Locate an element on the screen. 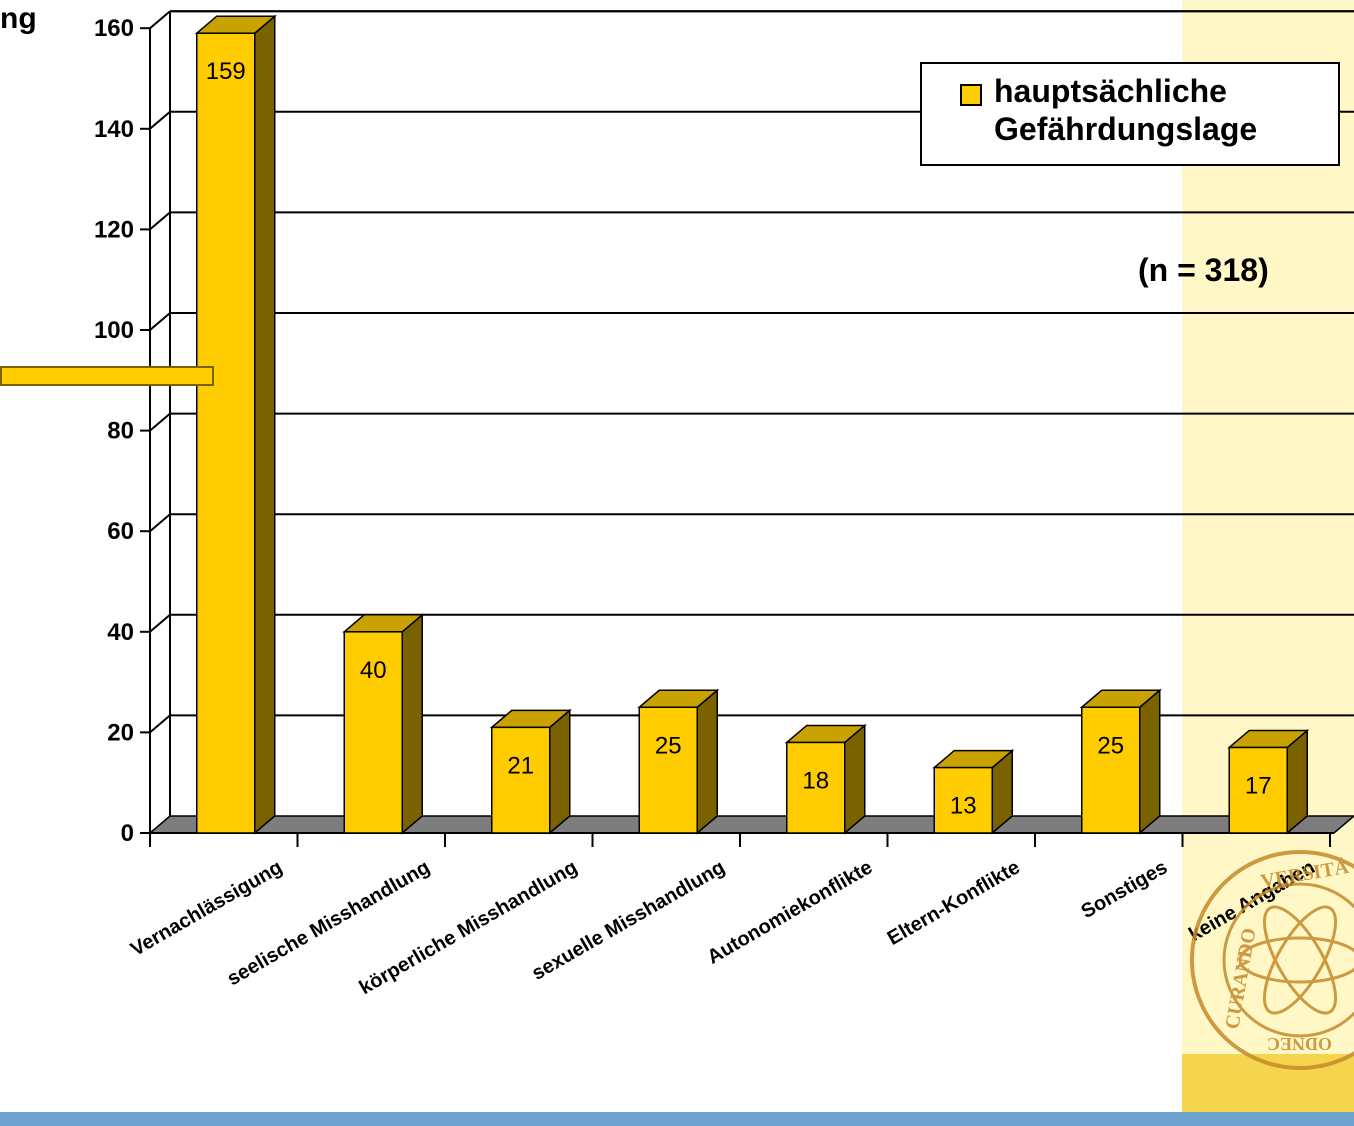 This screenshot has height=1126, width=1354. bar: 18 is located at coordinates (825, 779).